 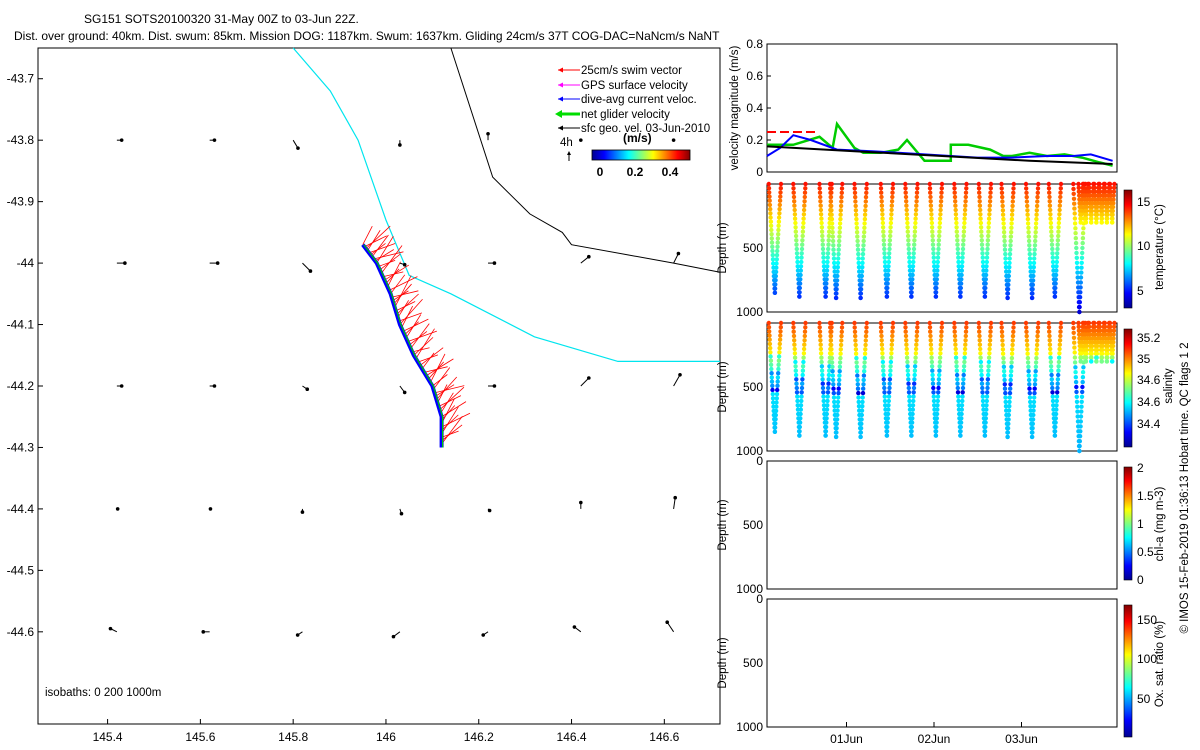 What do you see at coordinates (749, 589) in the screenshot?
I see `chla-y-tick-1000: 1000` at bounding box center [749, 589].